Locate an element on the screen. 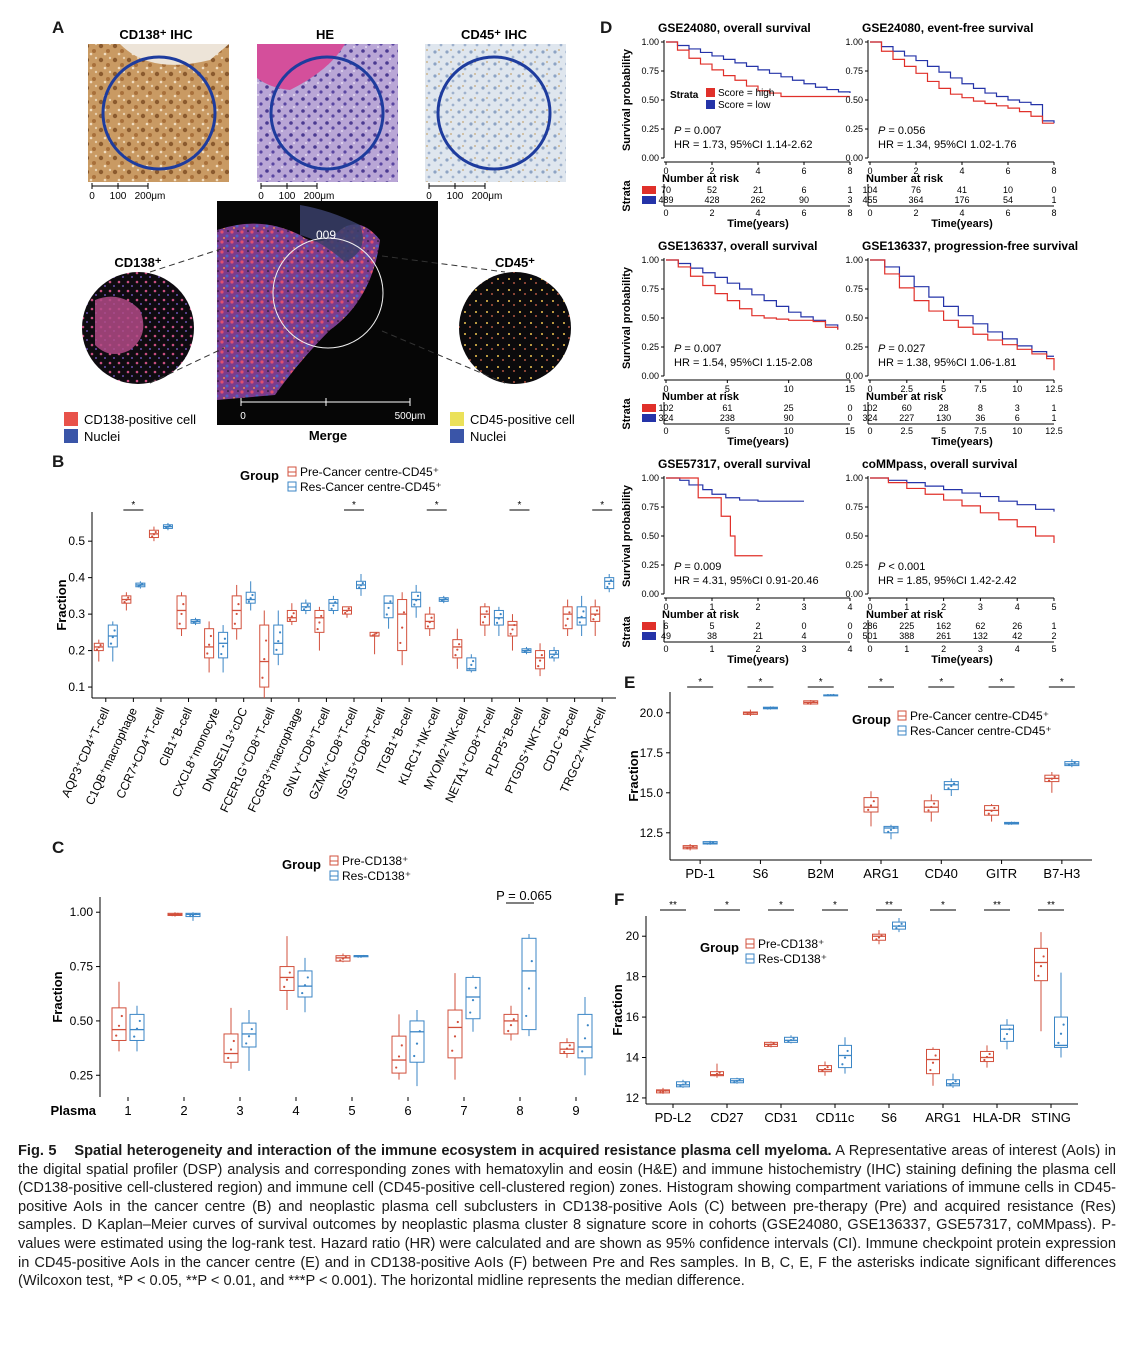 This screenshot has height=1346, width=1136. legend-label: Res-Cancer centre-CD45⁺ is located at coordinates (371, 487).